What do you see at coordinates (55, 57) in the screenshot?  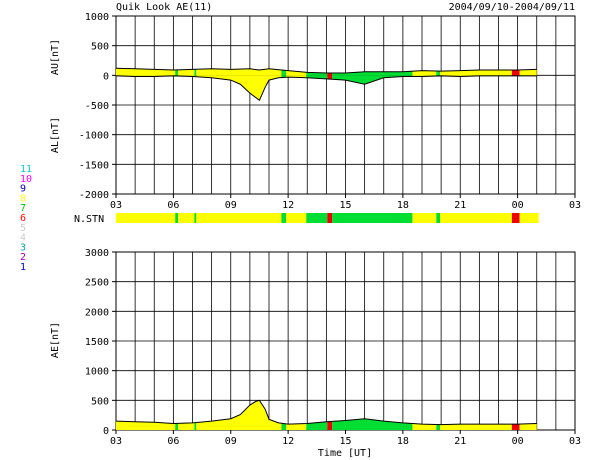 I see `au-axis-label: AU[nT]` at bounding box center [55, 57].